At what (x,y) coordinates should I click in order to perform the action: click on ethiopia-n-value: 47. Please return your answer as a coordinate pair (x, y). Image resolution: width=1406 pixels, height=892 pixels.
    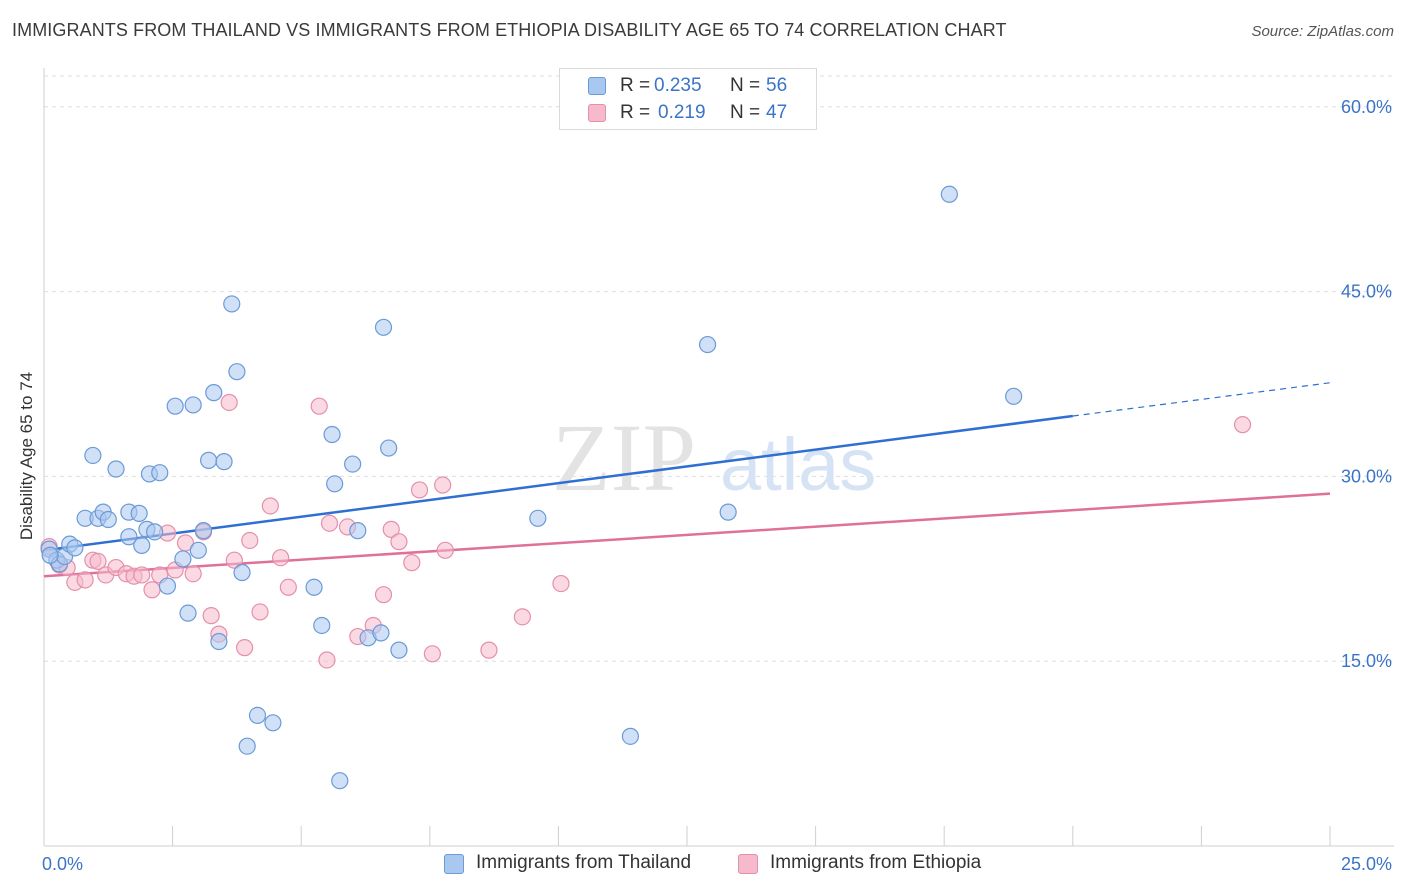
    Looking at the image, I should click on (777, 112).